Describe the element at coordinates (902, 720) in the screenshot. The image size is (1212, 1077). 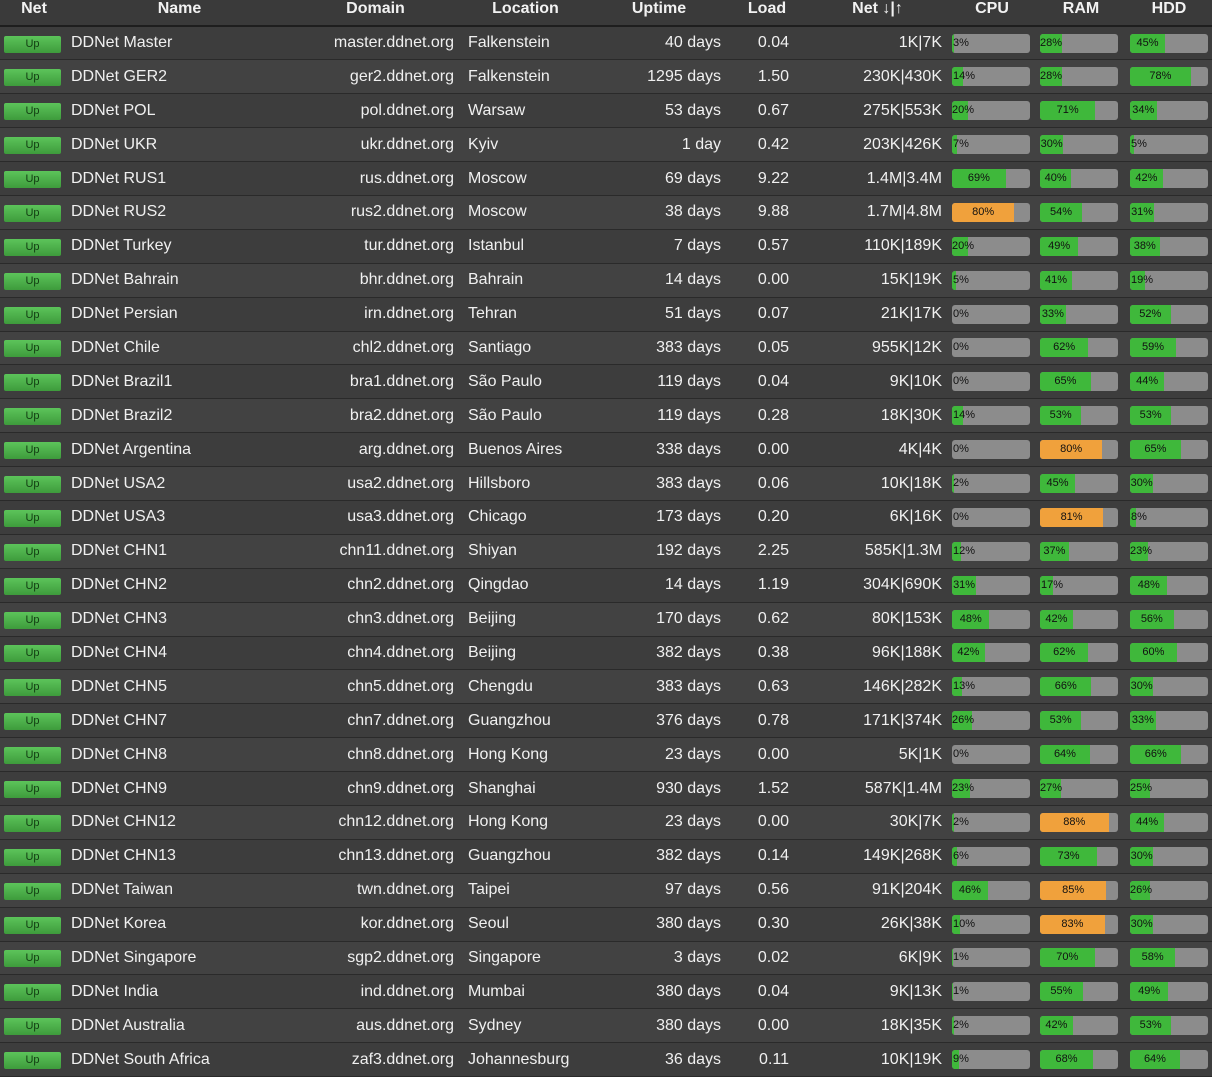
I see `server-net-traffic: 171K|374K` at that location.